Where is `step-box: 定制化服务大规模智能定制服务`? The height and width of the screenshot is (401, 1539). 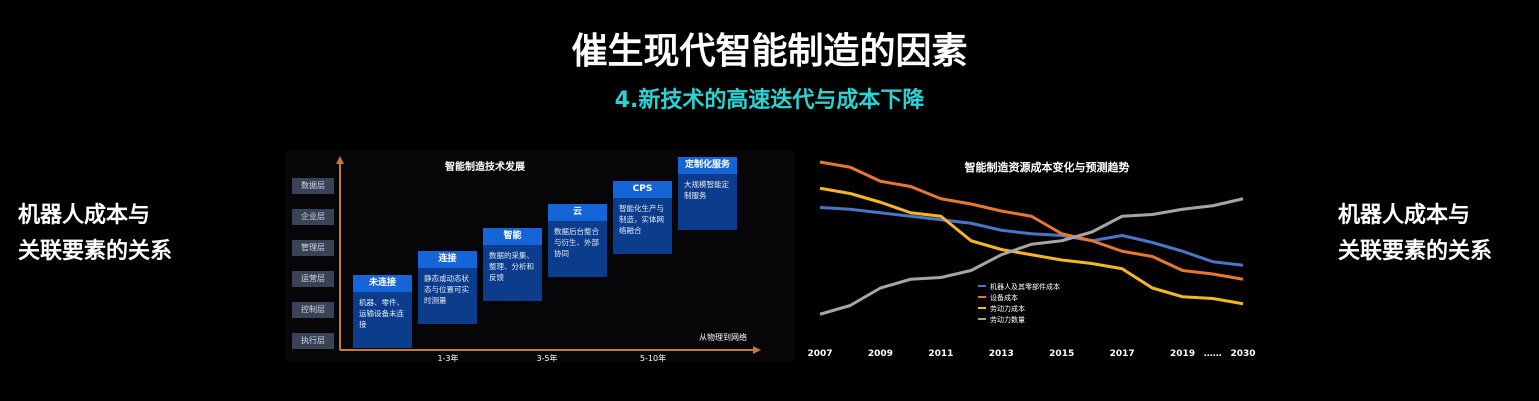
step-box: 定制化服务大规模智能定制服务 is located at coordinates (707, 193).